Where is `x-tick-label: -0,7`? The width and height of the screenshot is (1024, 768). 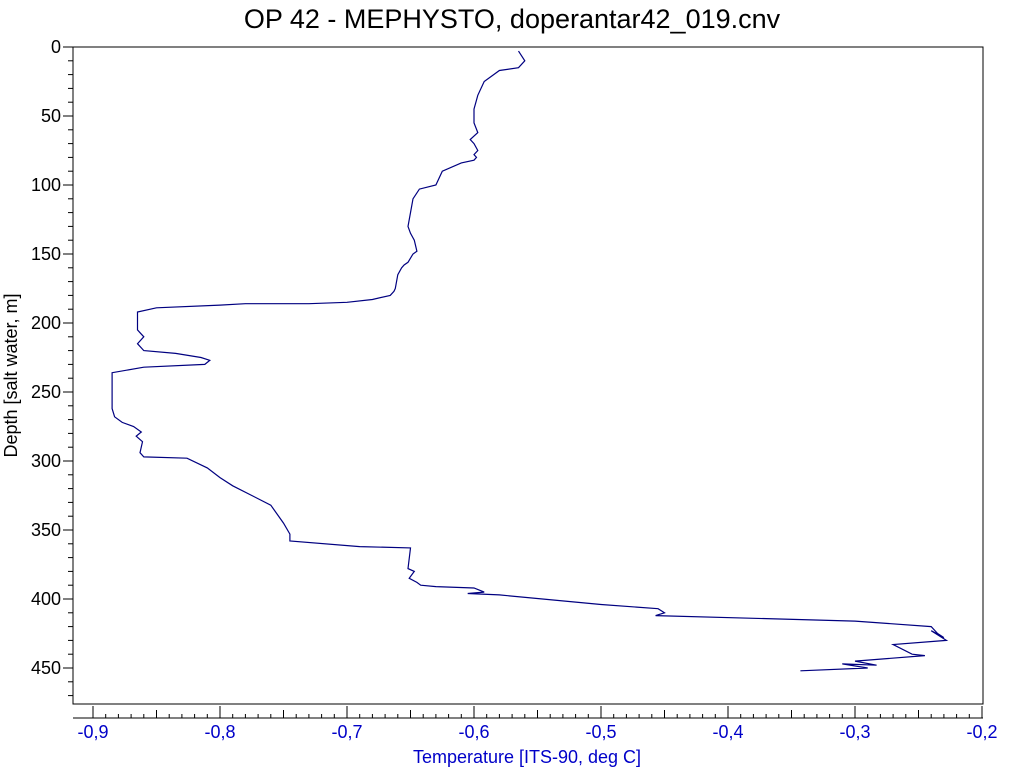 x-tick-label: -0,7 is located at coordinates (346, 732).